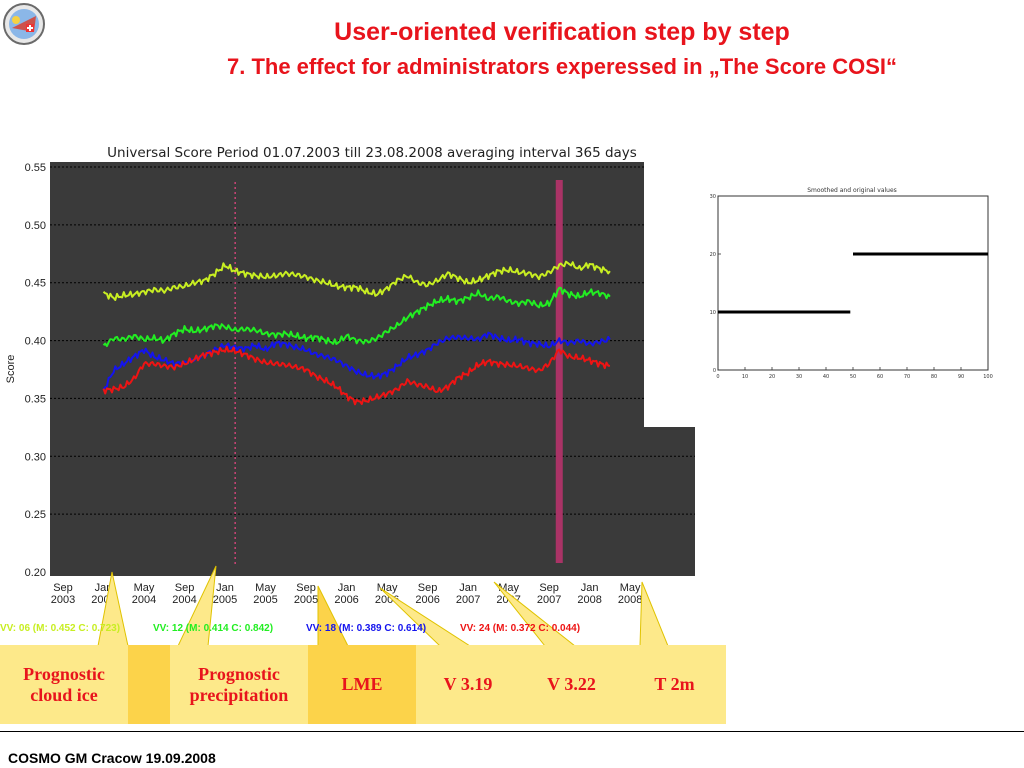  What do you see at coordinates (852, 190) in the screenshot?
I see `inset-title: Smoothed and original values` at bounding box center [852, 190].